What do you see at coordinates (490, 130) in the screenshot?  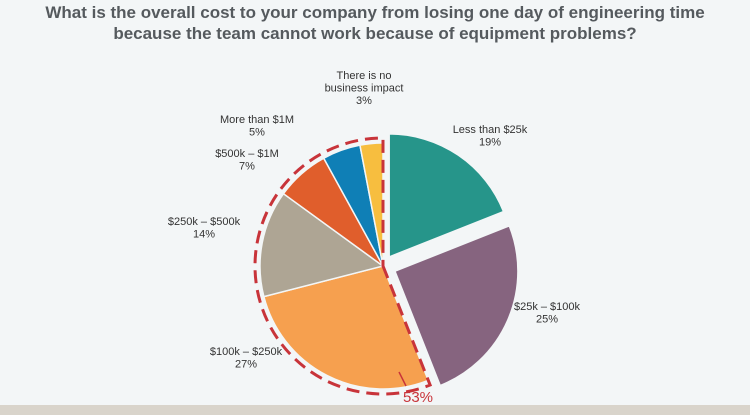 I see `slice-category-label: Less than $25k` at bounding box center [490, 130].